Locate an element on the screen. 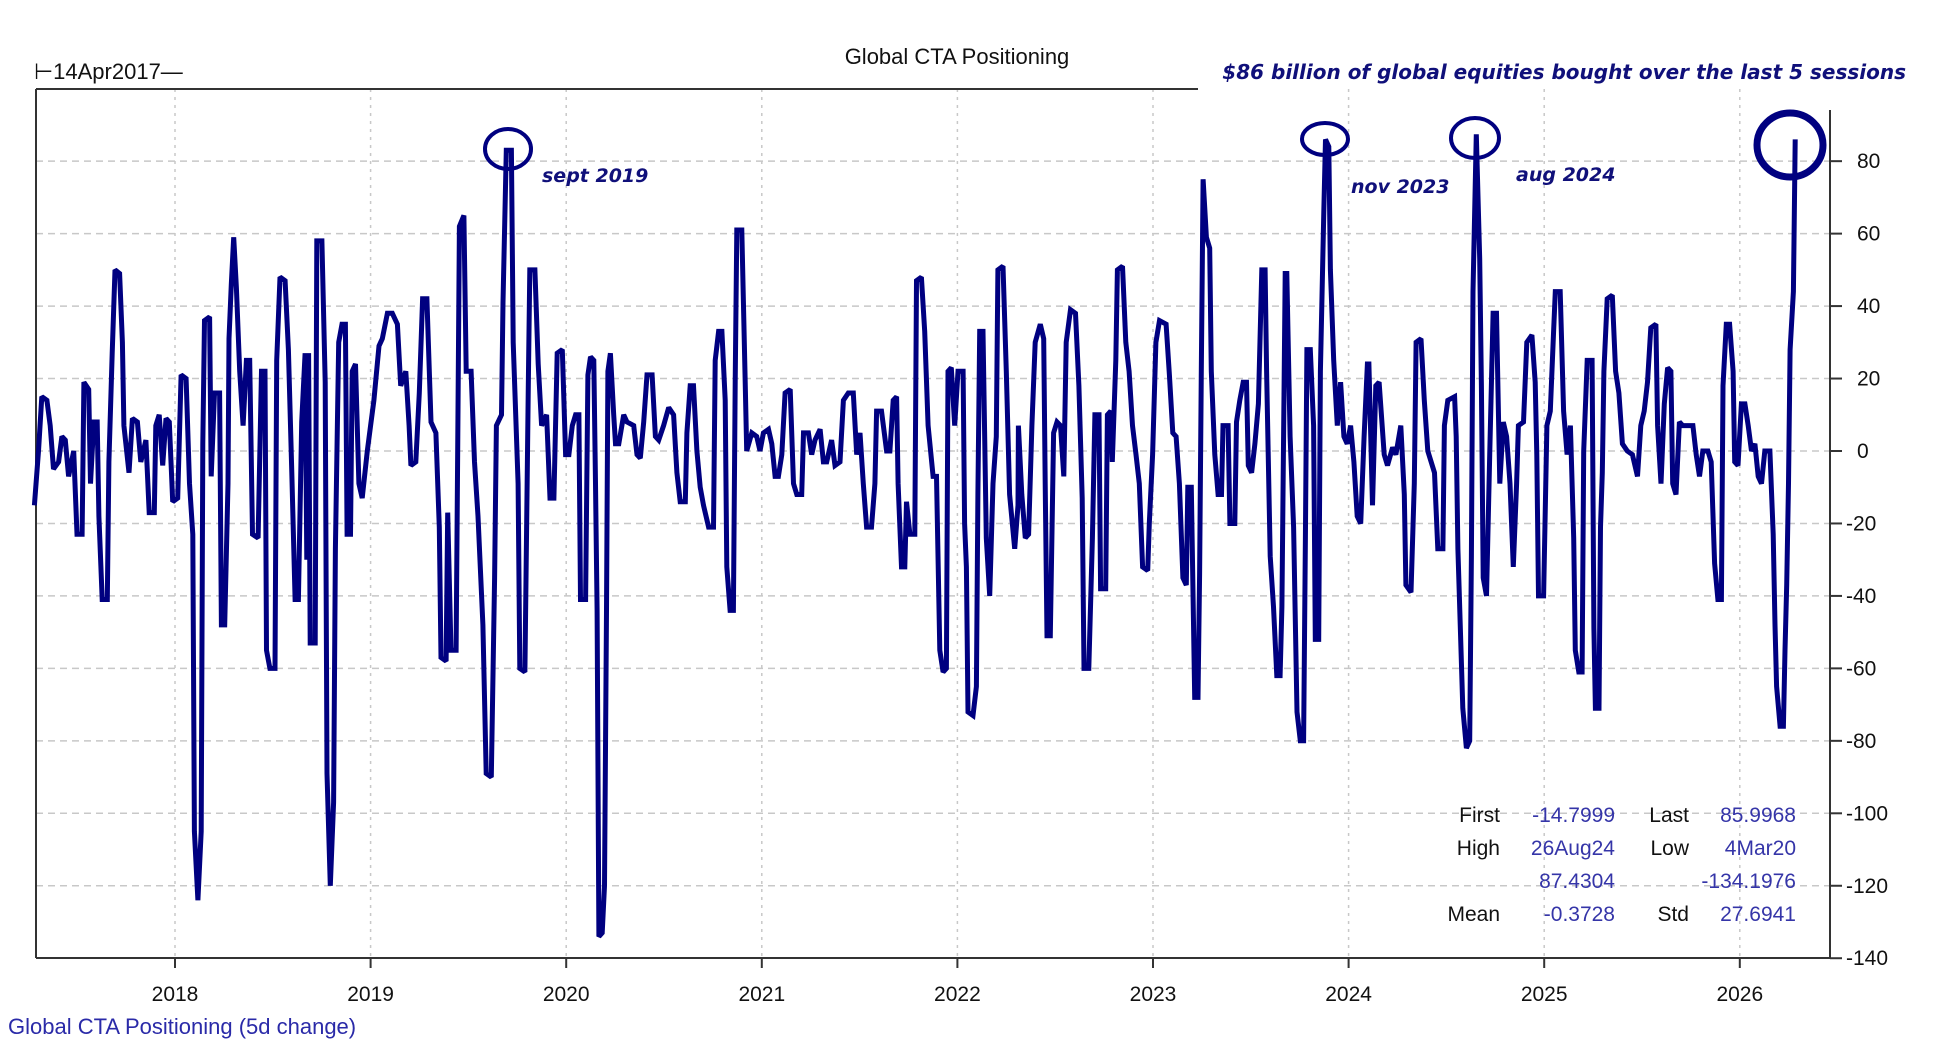  stat-last-label: Last is located at coordinates (1669, 815).